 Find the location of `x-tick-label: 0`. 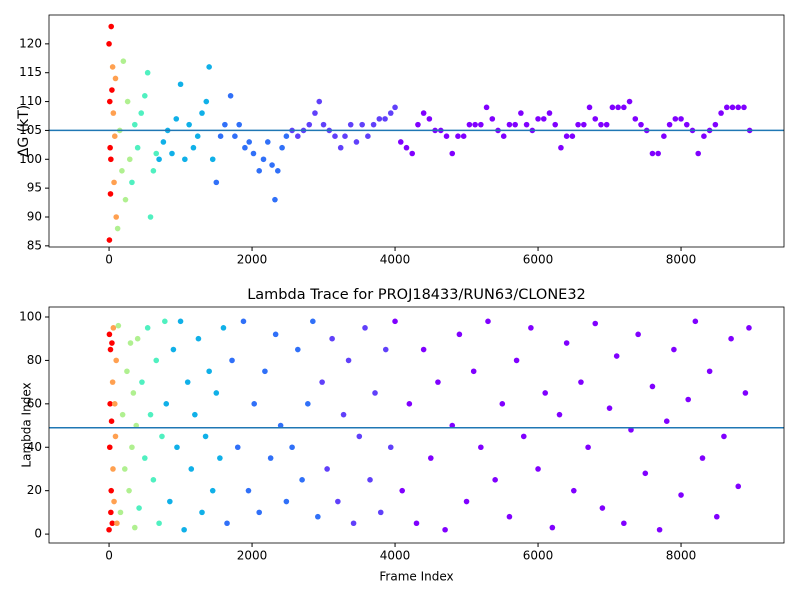

x-tick-label: 0 is located at coordinates (109, 260).